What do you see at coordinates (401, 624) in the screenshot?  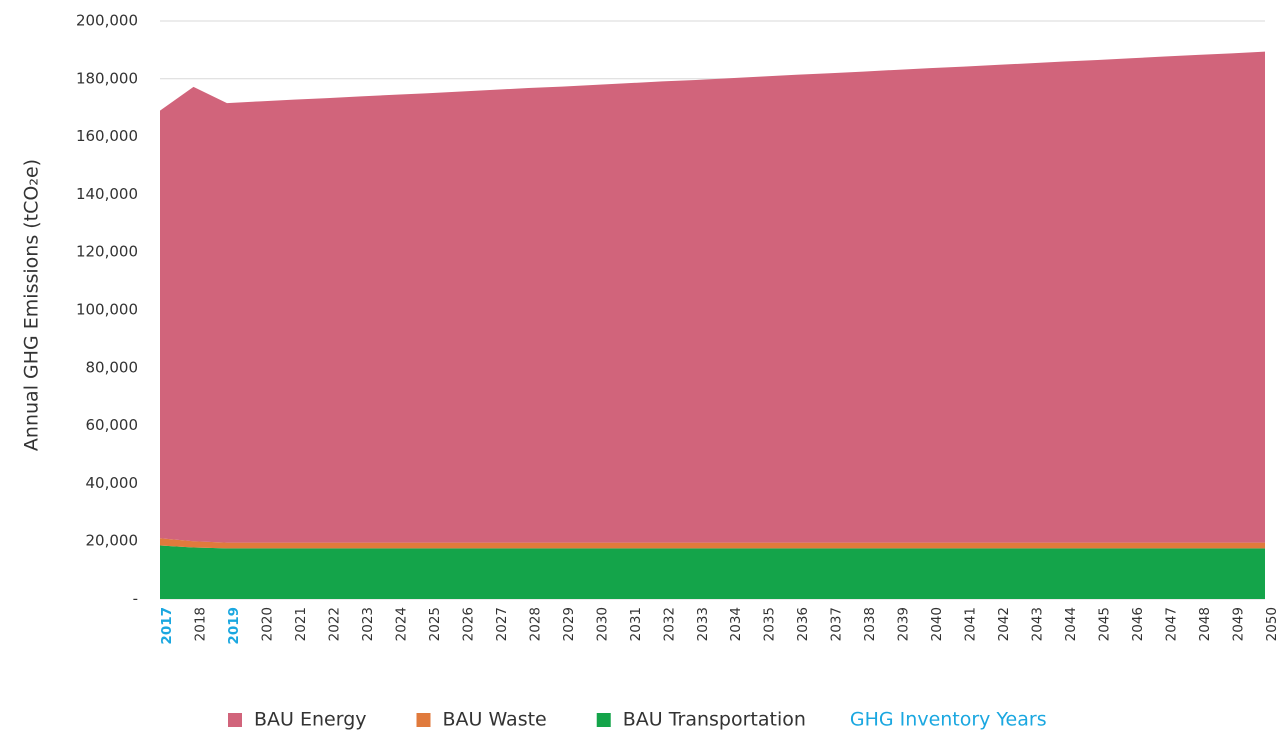 I see `x-tick-label: 2024` at bounding box center [401, 624].